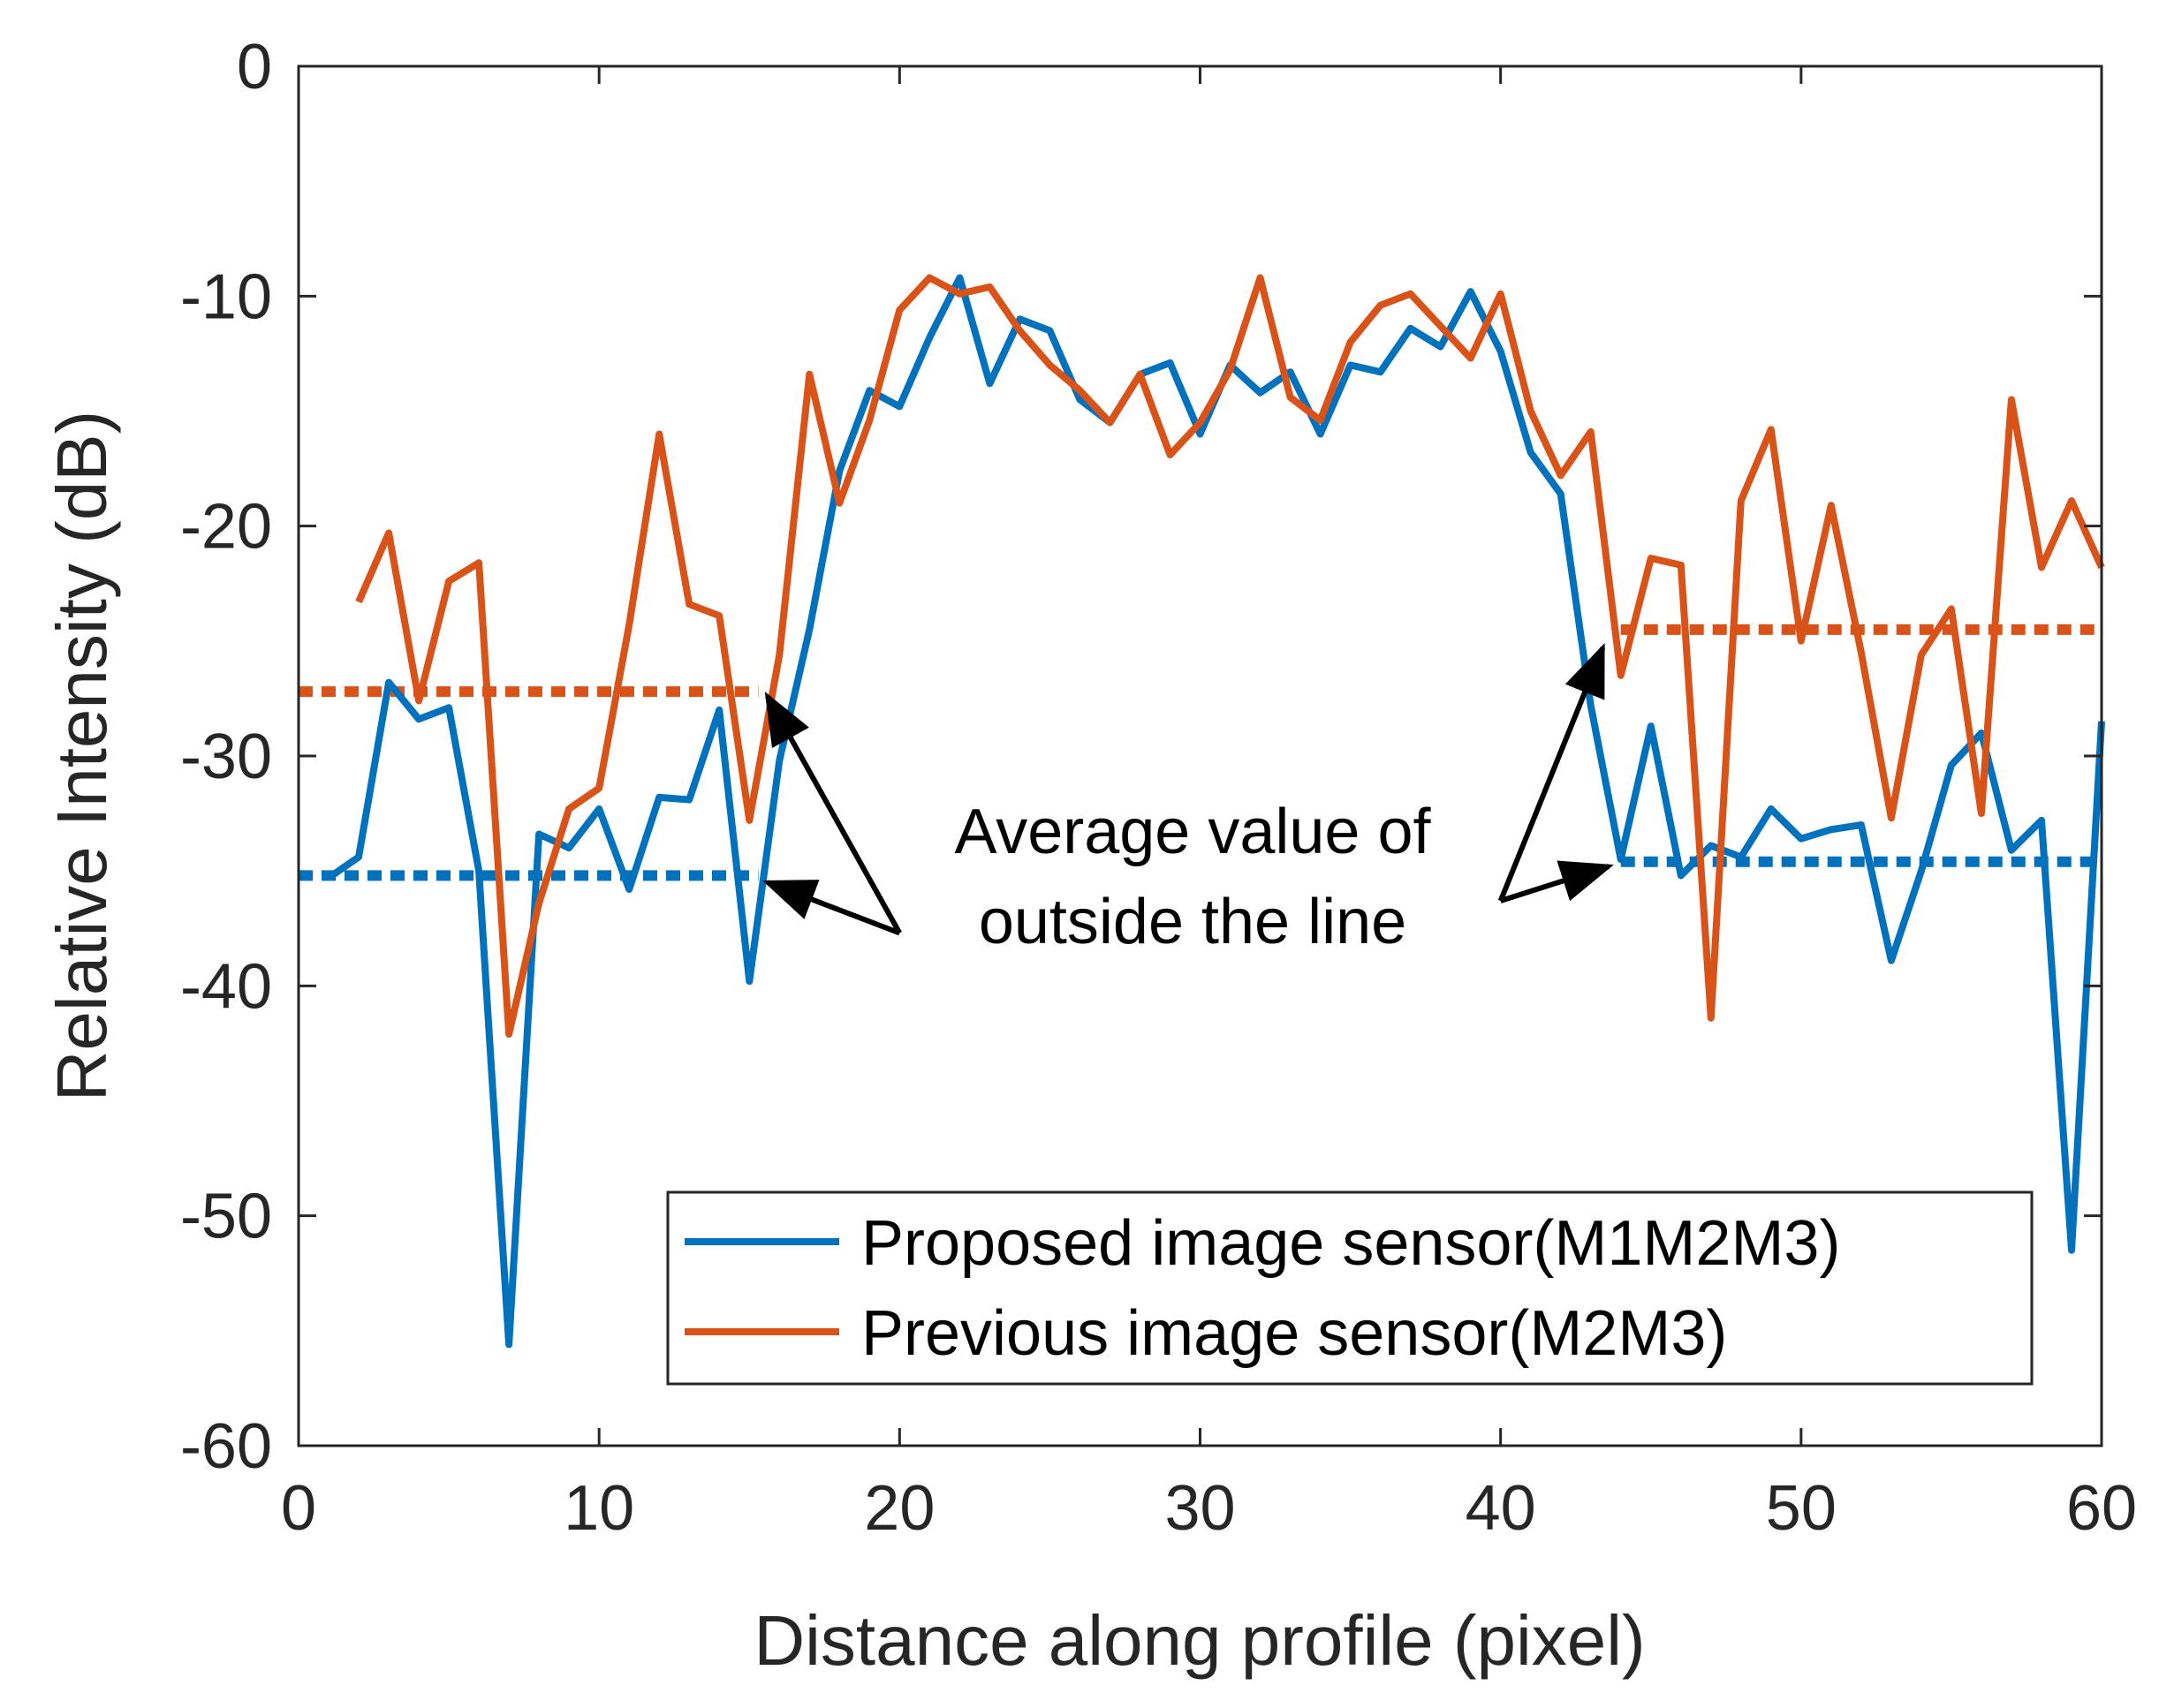 The width and height of the screenshot is (2159, 1708). Describe the element at coordinates (298, 1508) in the screenshot. I see `x-tick-label: 0` at that location.